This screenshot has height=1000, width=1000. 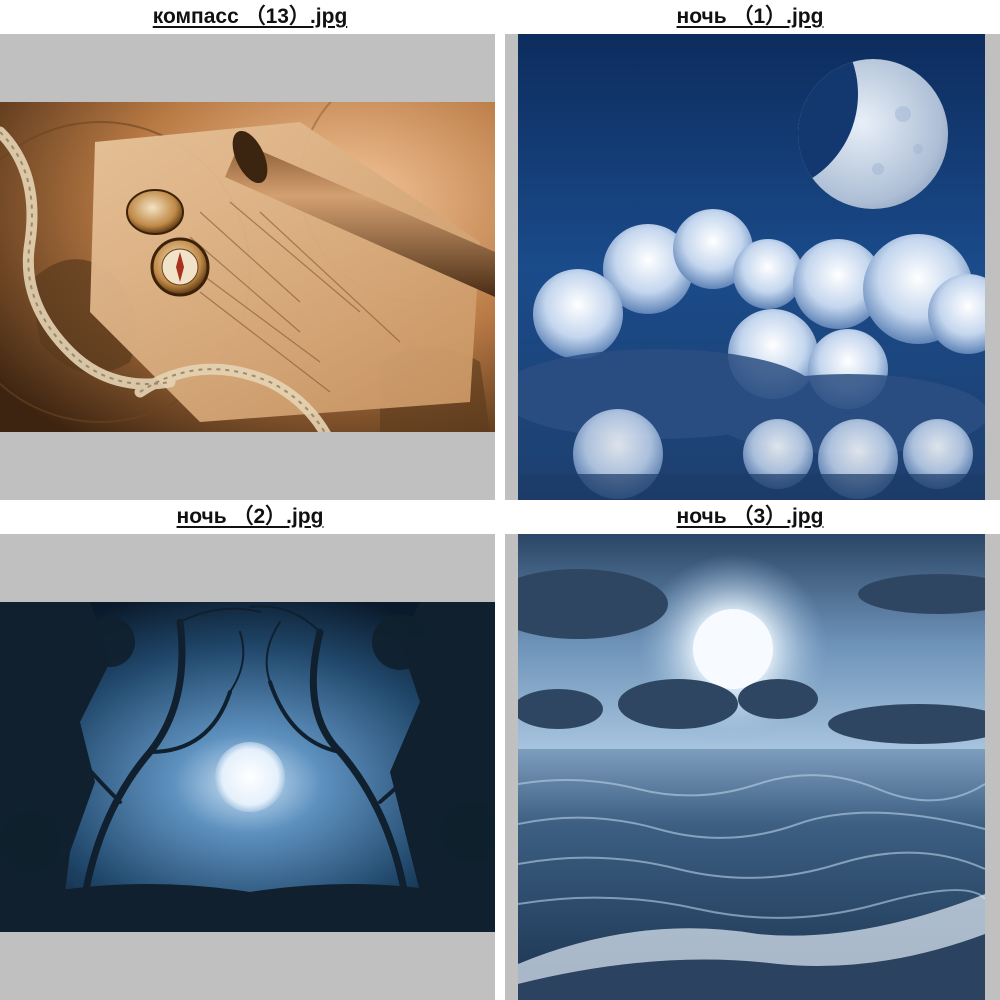 What do you see at coordinates (250, 16) in the screenshot?
I see `filename-link: компасс （13）.jpg` at bounding box center [250, 16].